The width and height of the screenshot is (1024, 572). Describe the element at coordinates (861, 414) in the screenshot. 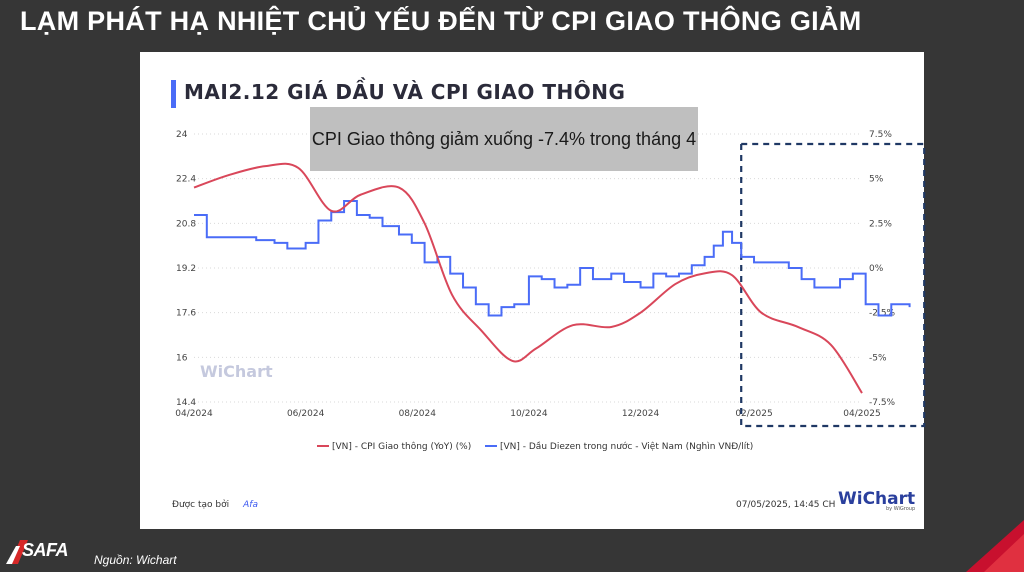

I see `x-tick-label: 04/2025` at that location.